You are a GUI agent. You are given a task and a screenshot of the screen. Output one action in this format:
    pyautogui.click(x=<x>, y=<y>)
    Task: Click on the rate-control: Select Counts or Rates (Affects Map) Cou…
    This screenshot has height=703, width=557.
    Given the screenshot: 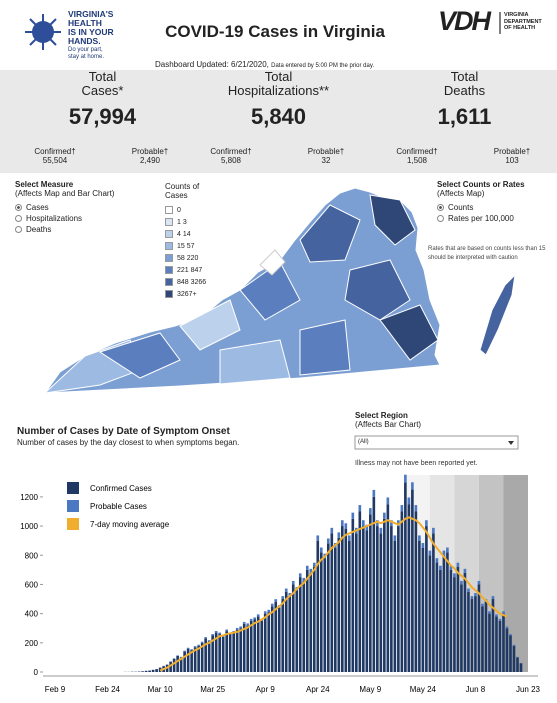 What is the action you would take?
    pyautogui.click(x=494, y=202)
    